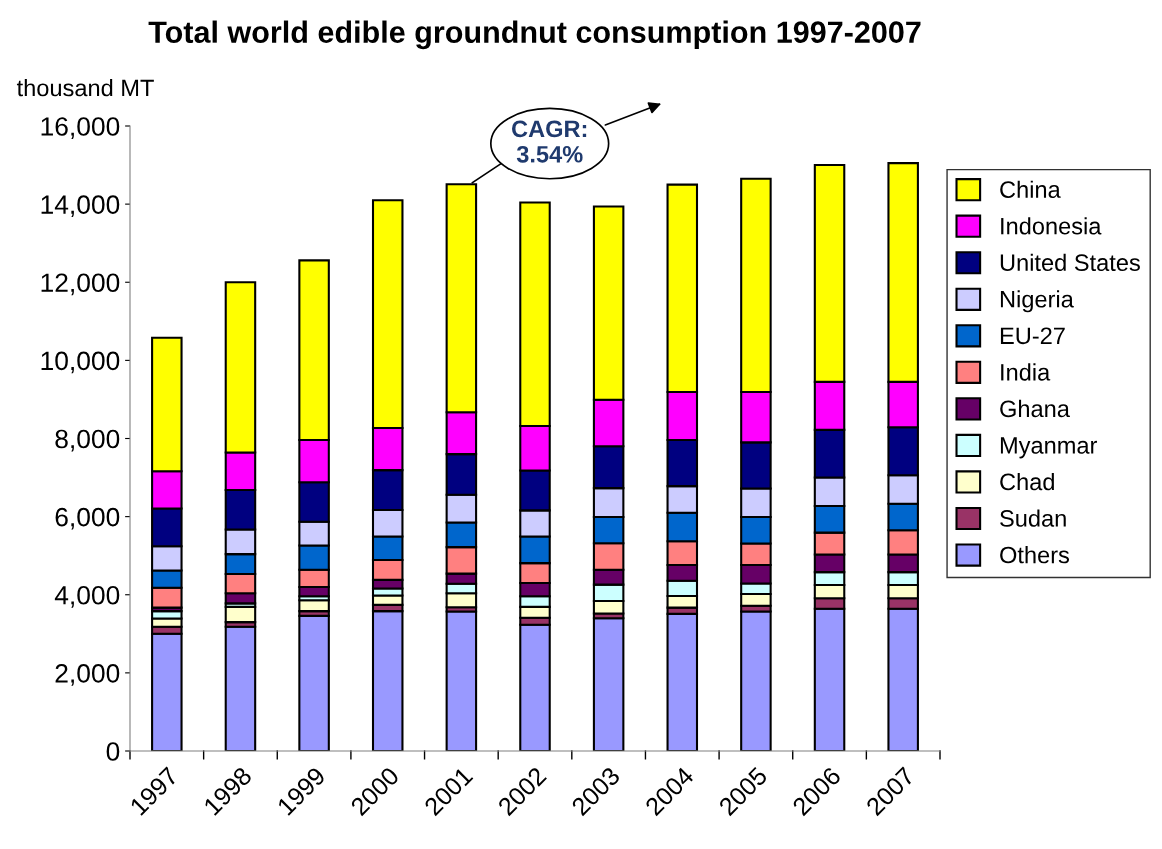 The height and width of the screenshot is (849, 1162). I want to click on y-tick-label: 0, so click(113, 751).